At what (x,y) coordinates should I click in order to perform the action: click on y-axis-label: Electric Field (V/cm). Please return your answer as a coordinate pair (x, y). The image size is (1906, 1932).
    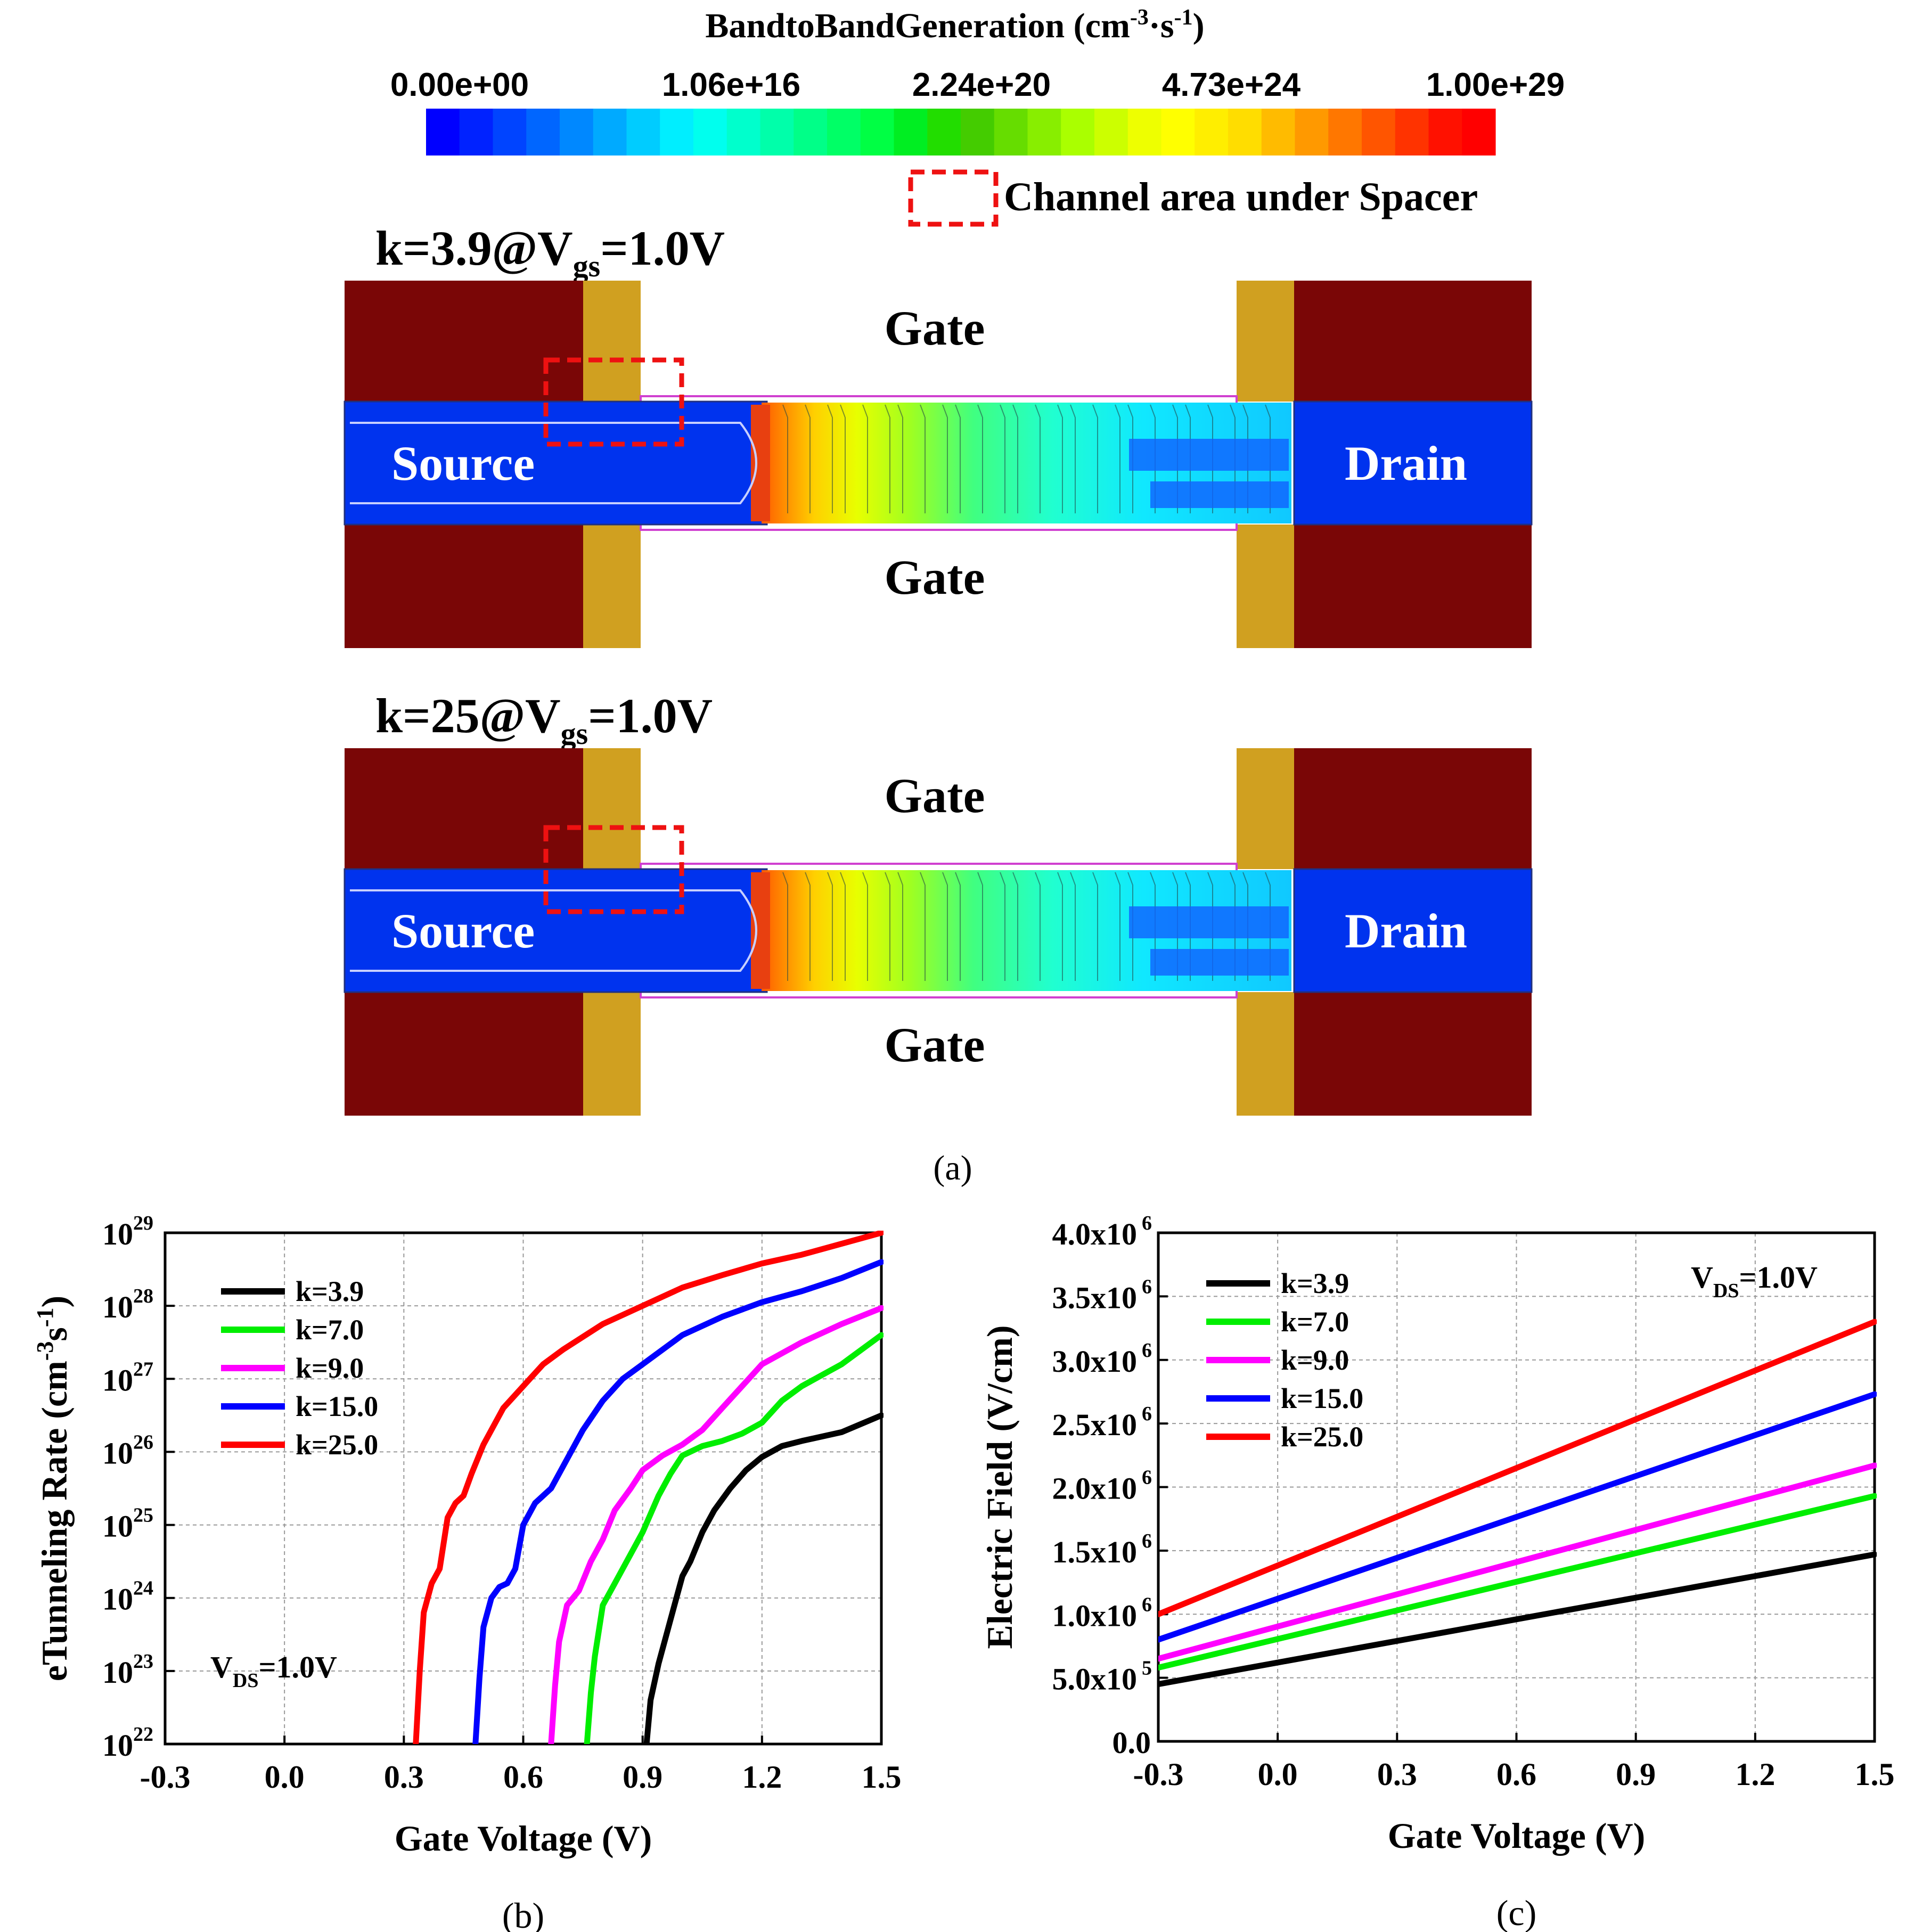
    Looking at the image, I should click on (1000, 1487).